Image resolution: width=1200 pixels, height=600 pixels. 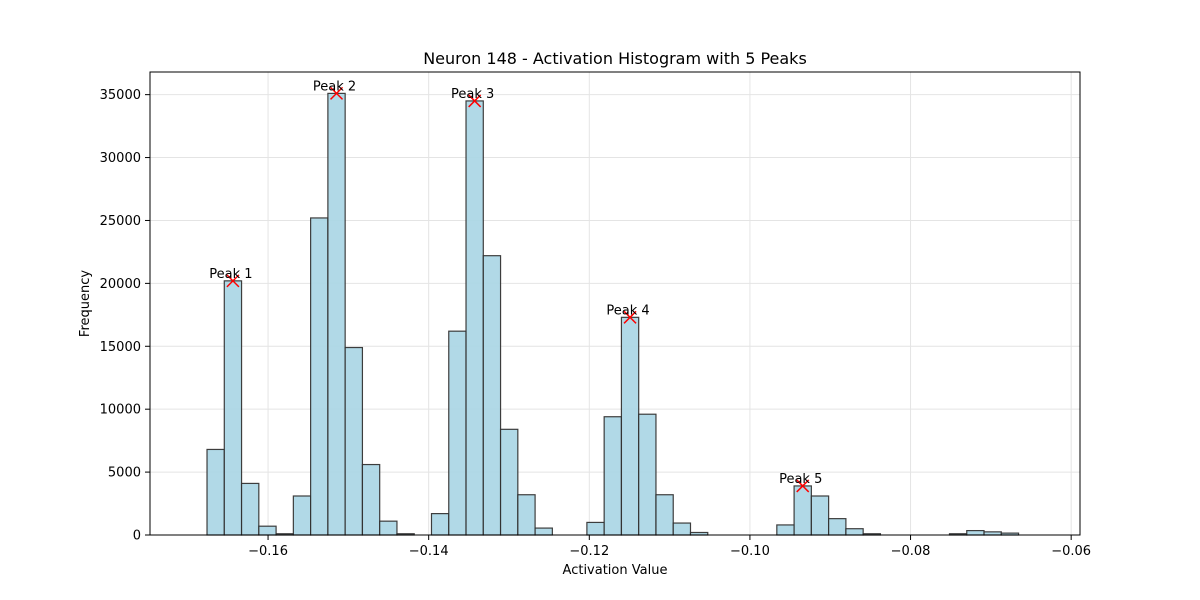 What do you see at coordinates (120, 158) in the screenshot?
I see `y-tick-label: 30000` at bounding box center [120, 158].